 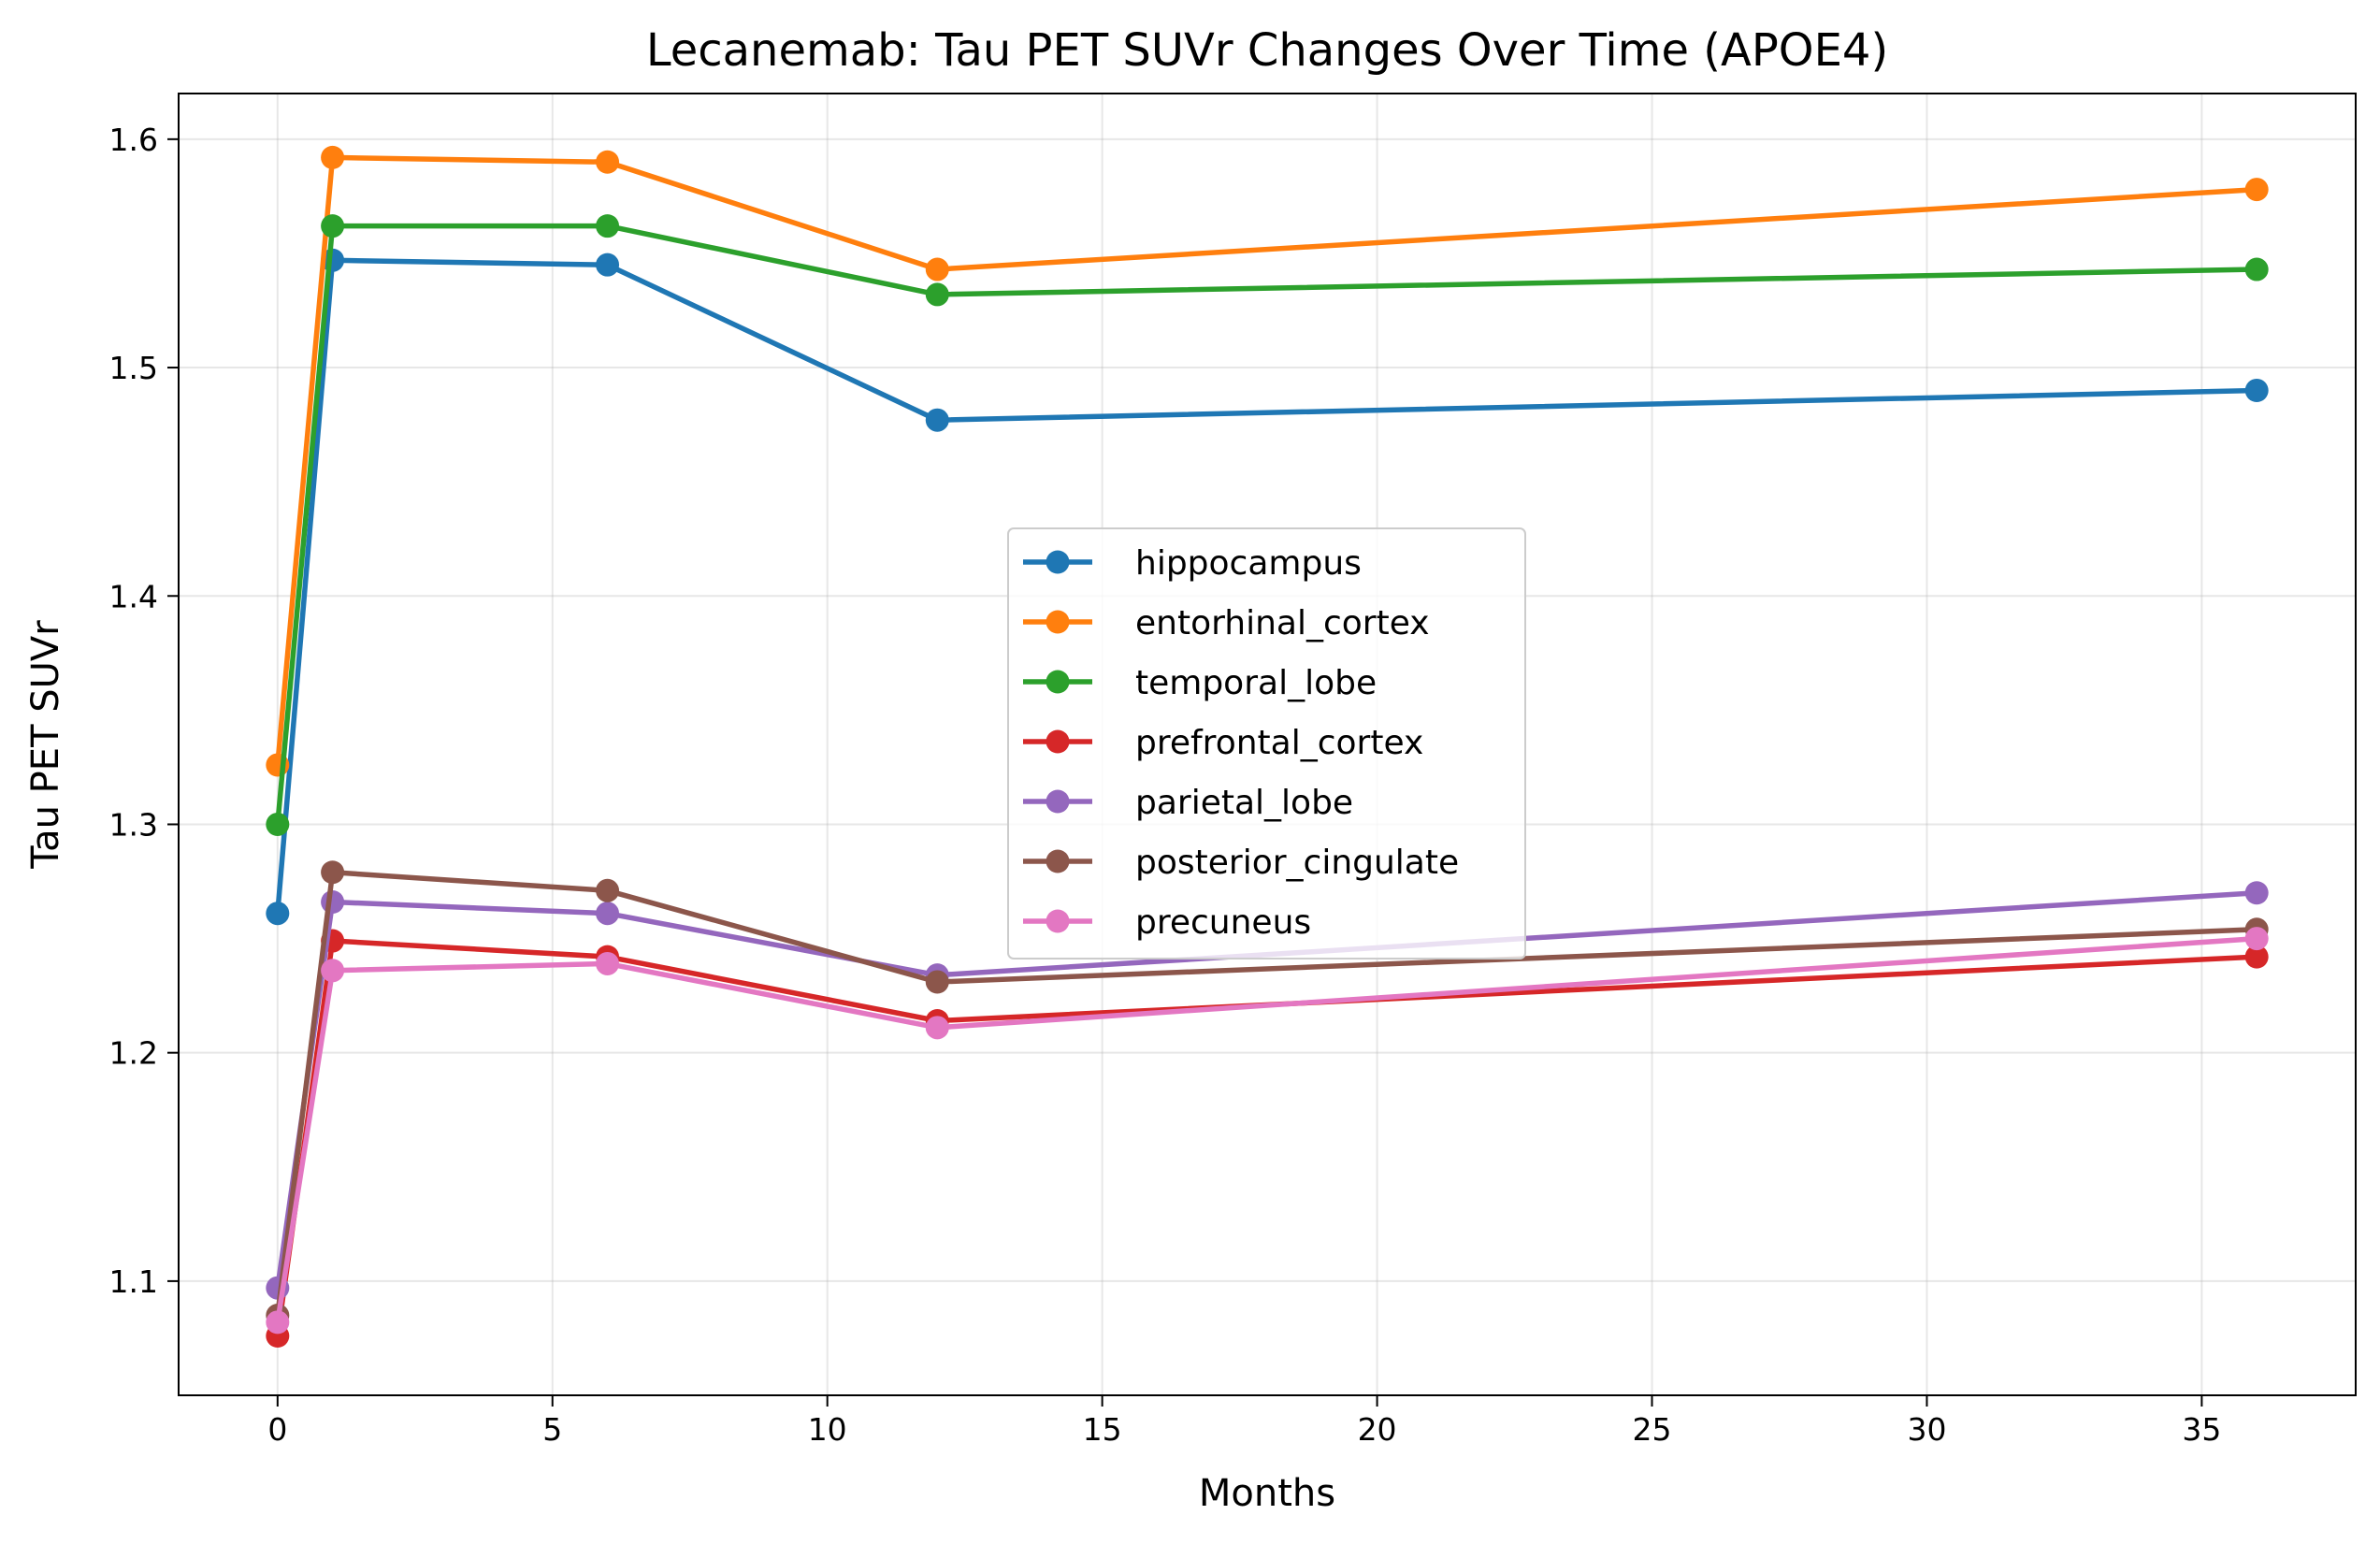 What do you see at coordinates (1282, 623) in the screenshot?
I see `legend-label: entorhinal_cortex` at bounding box center [1282, 623].